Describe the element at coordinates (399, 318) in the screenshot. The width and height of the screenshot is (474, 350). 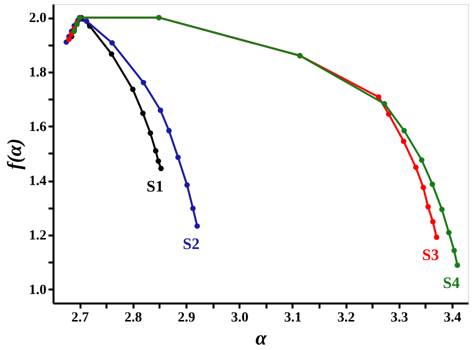
I see `x-tick-label: 3.3` at that location.